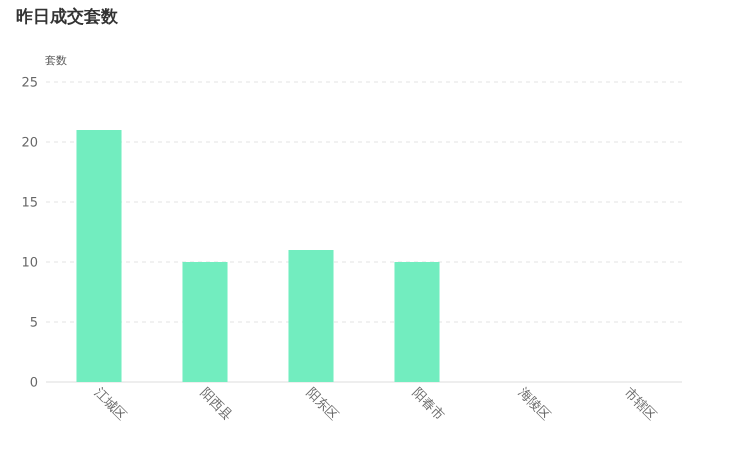  What do you see at coordinates (56, 60) in the screenshot?
I see `y-axis-title: 套数` at bounding box center [56, 60].